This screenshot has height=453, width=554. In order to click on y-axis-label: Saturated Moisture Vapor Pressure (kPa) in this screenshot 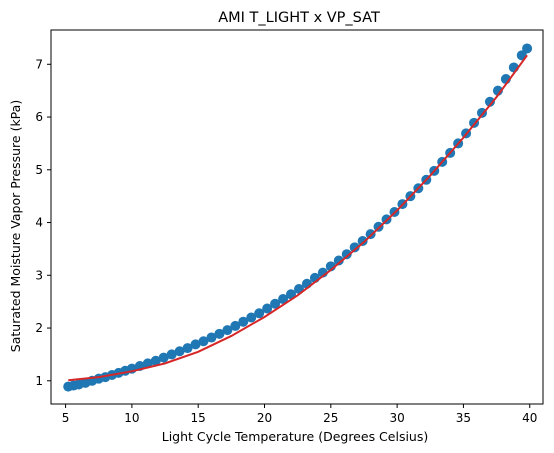, I will do `click(15, 226)`.